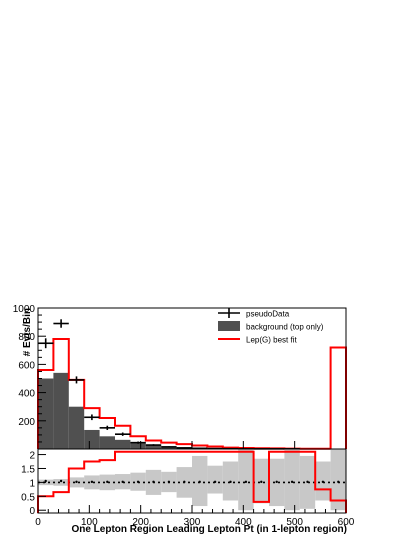 This screenshot has height=542, width=415. I want to click on y-main-tick-label: 600, so click(26, 365).